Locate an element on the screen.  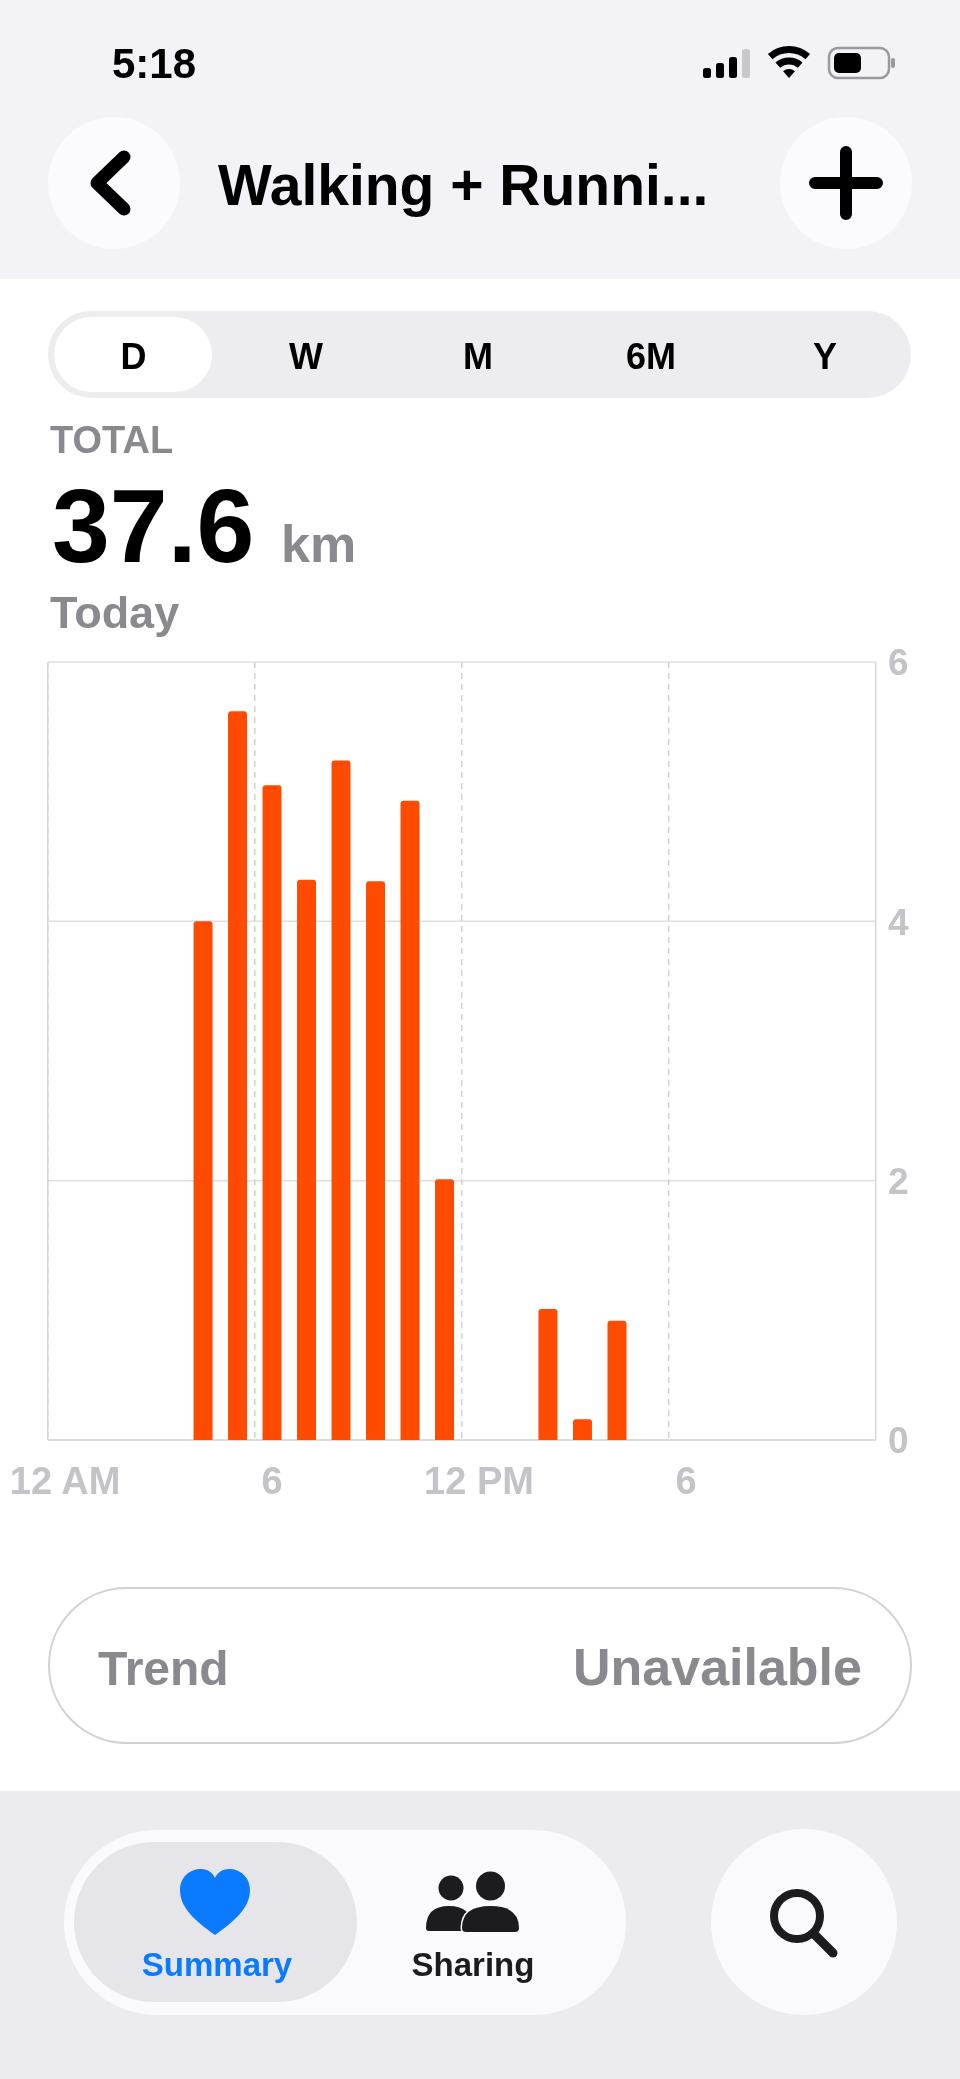
text: Summary is located at coordinates (217, 1964).